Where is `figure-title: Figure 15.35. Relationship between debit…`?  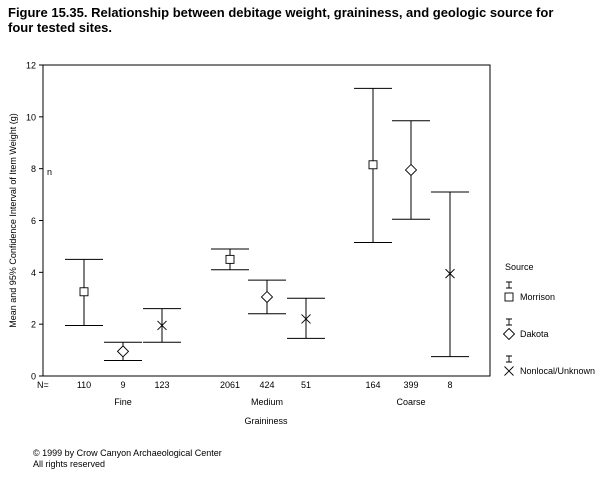
figure-title: Figure 15.35. Relationship between debit… is located at coordinates (281, 20).